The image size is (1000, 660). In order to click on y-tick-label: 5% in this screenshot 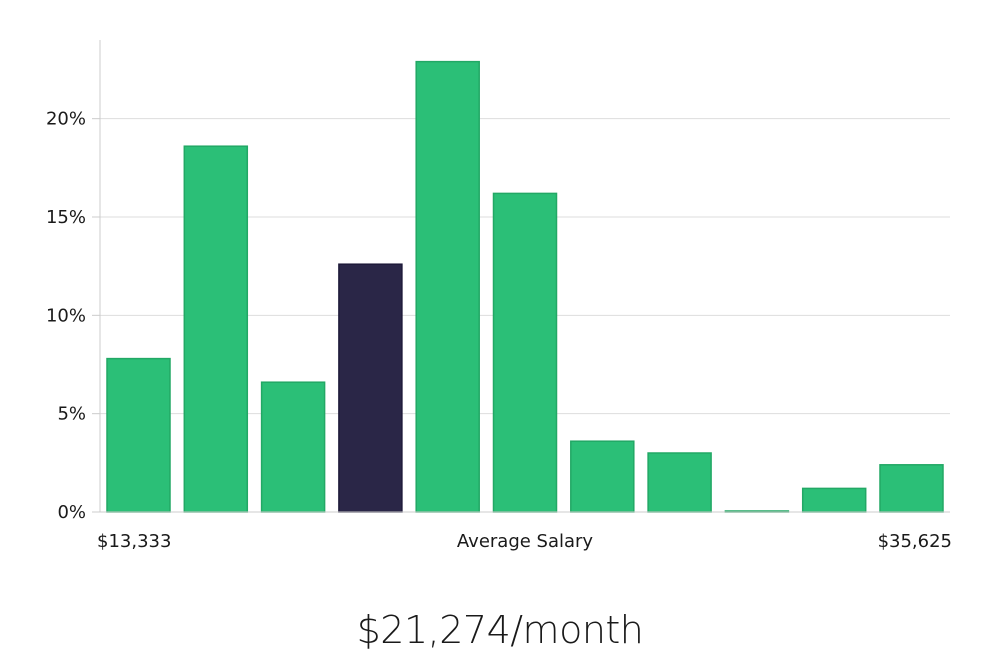, I will do `click(71, 414)`.